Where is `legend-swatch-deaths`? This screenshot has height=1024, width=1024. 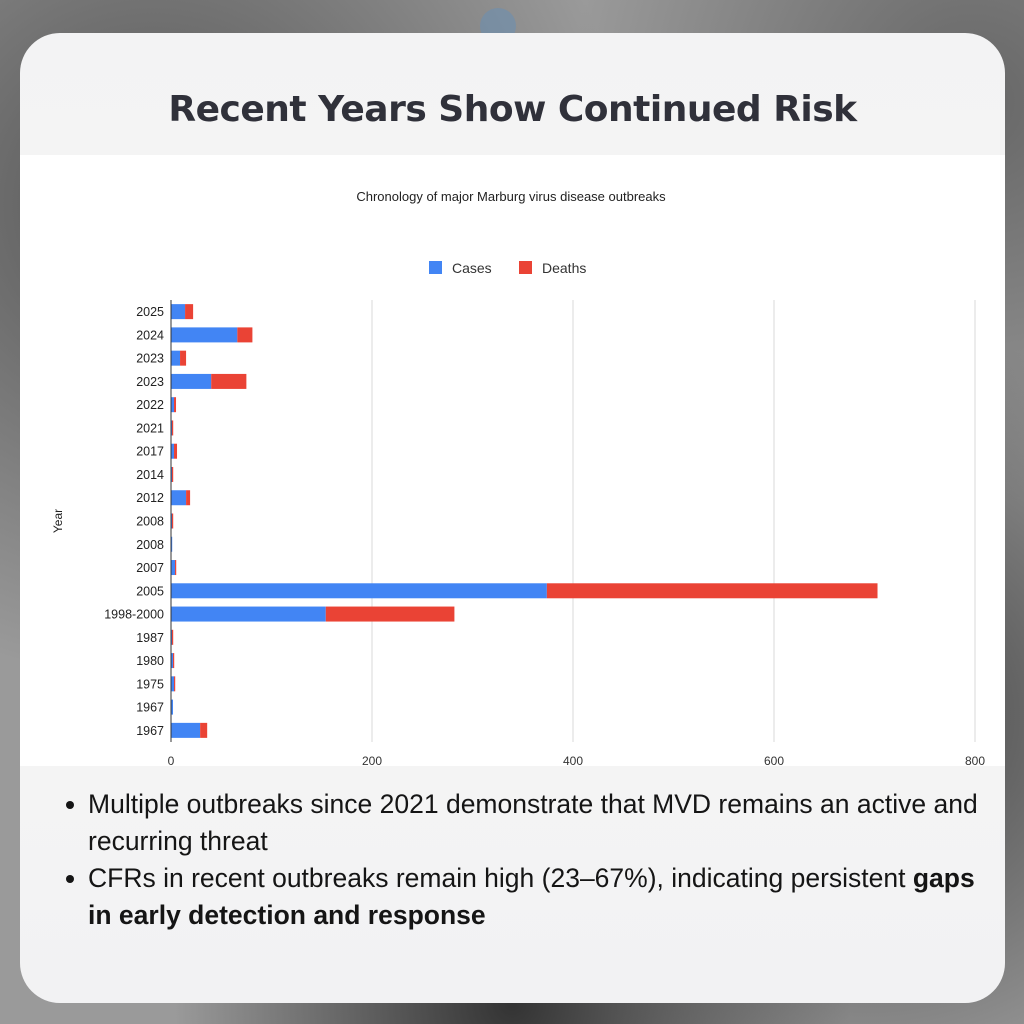
legend-swatch-deaths is located at coordinates (525, 267).